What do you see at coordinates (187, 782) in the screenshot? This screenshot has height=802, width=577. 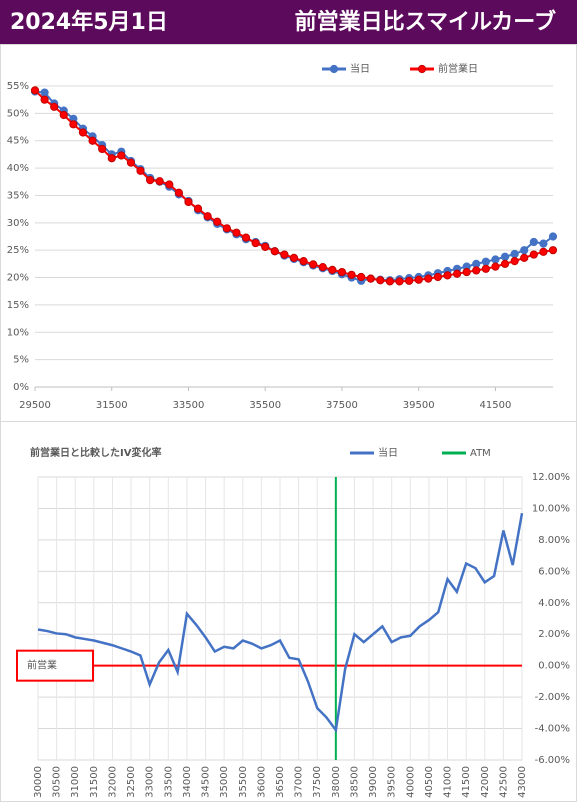 I see `x-tick-label: 34000` at bounding box center [187, 782].